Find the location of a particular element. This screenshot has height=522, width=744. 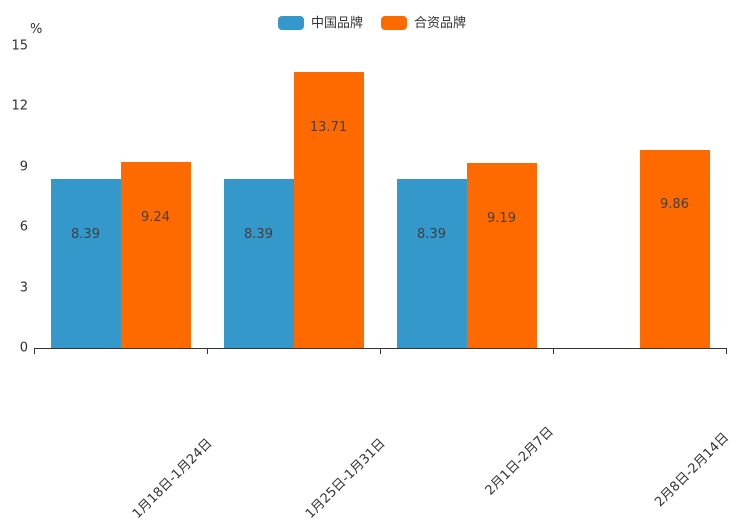

y-axis-unit-label: % is located at coordinates (36, 29).